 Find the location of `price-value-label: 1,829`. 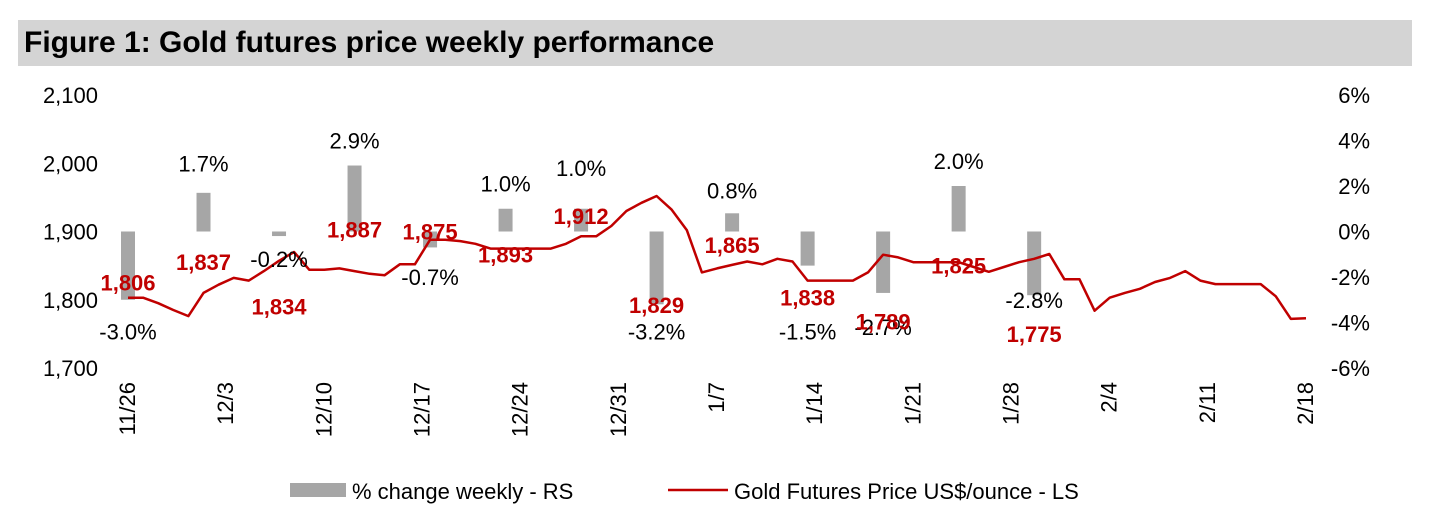

price-value-label: 1,829 is located at coordinates (656, 305).